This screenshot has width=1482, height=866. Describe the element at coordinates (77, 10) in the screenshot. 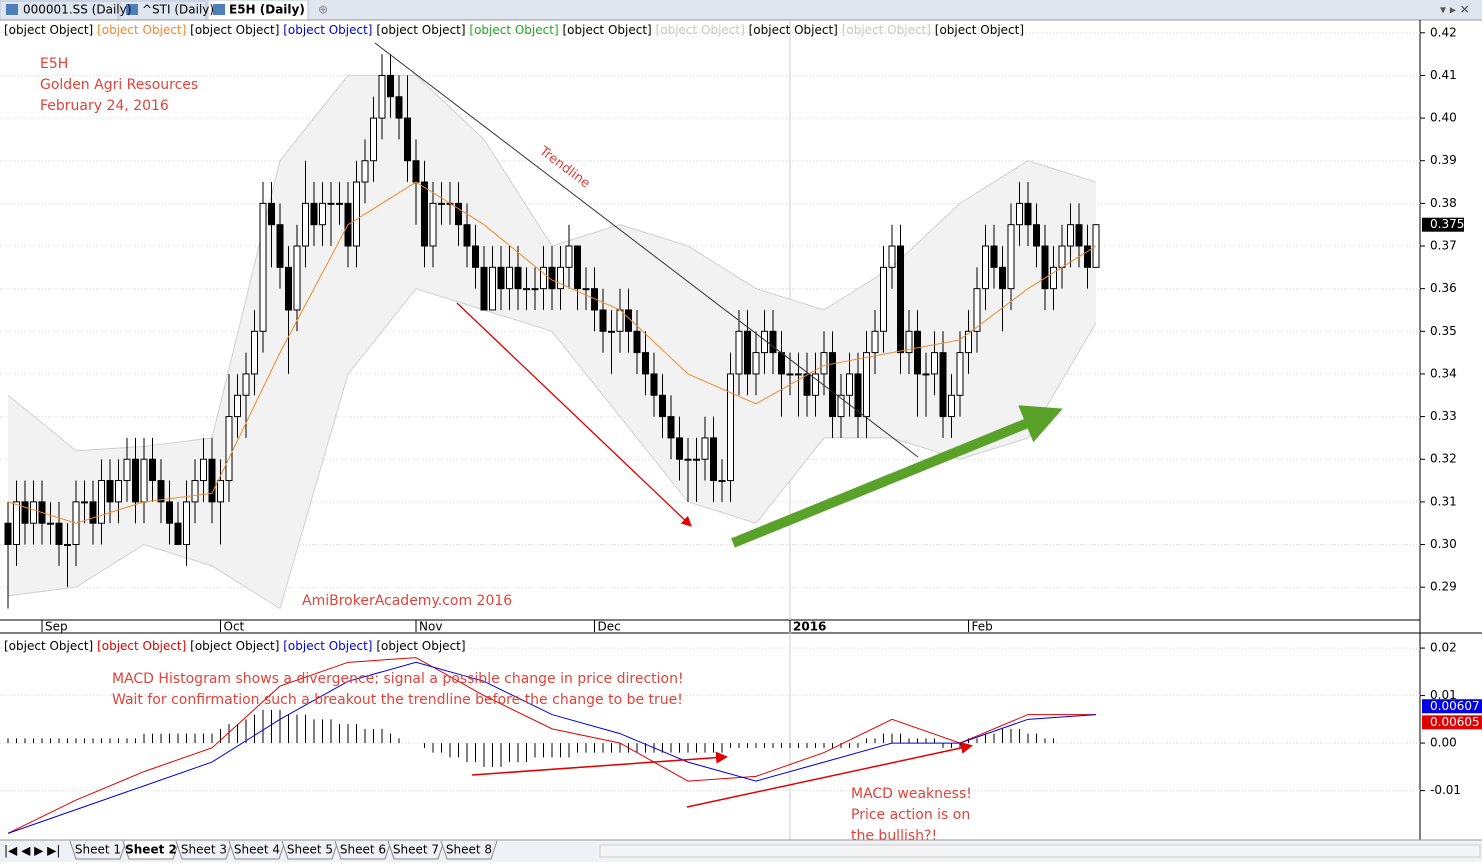

I see `tab-label: 000001.SS (Daily)` at that location.